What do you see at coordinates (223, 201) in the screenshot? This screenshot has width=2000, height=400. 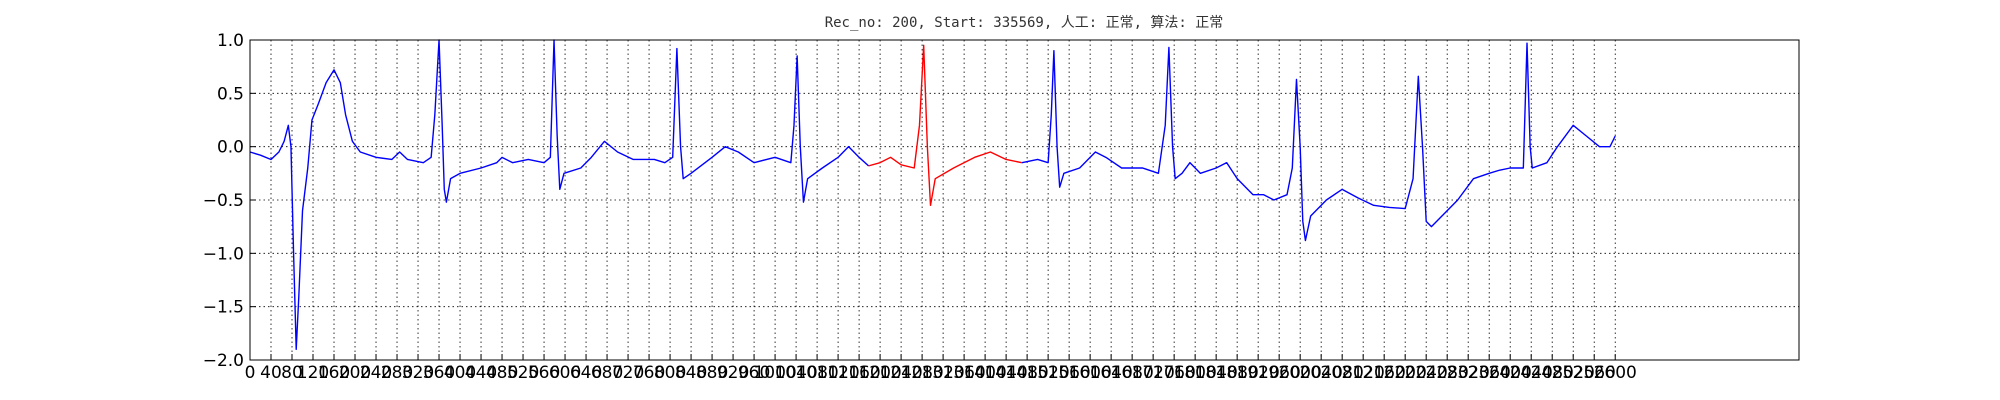 I see `y-tick-label: −0.5` at bounding box center [223, 201].